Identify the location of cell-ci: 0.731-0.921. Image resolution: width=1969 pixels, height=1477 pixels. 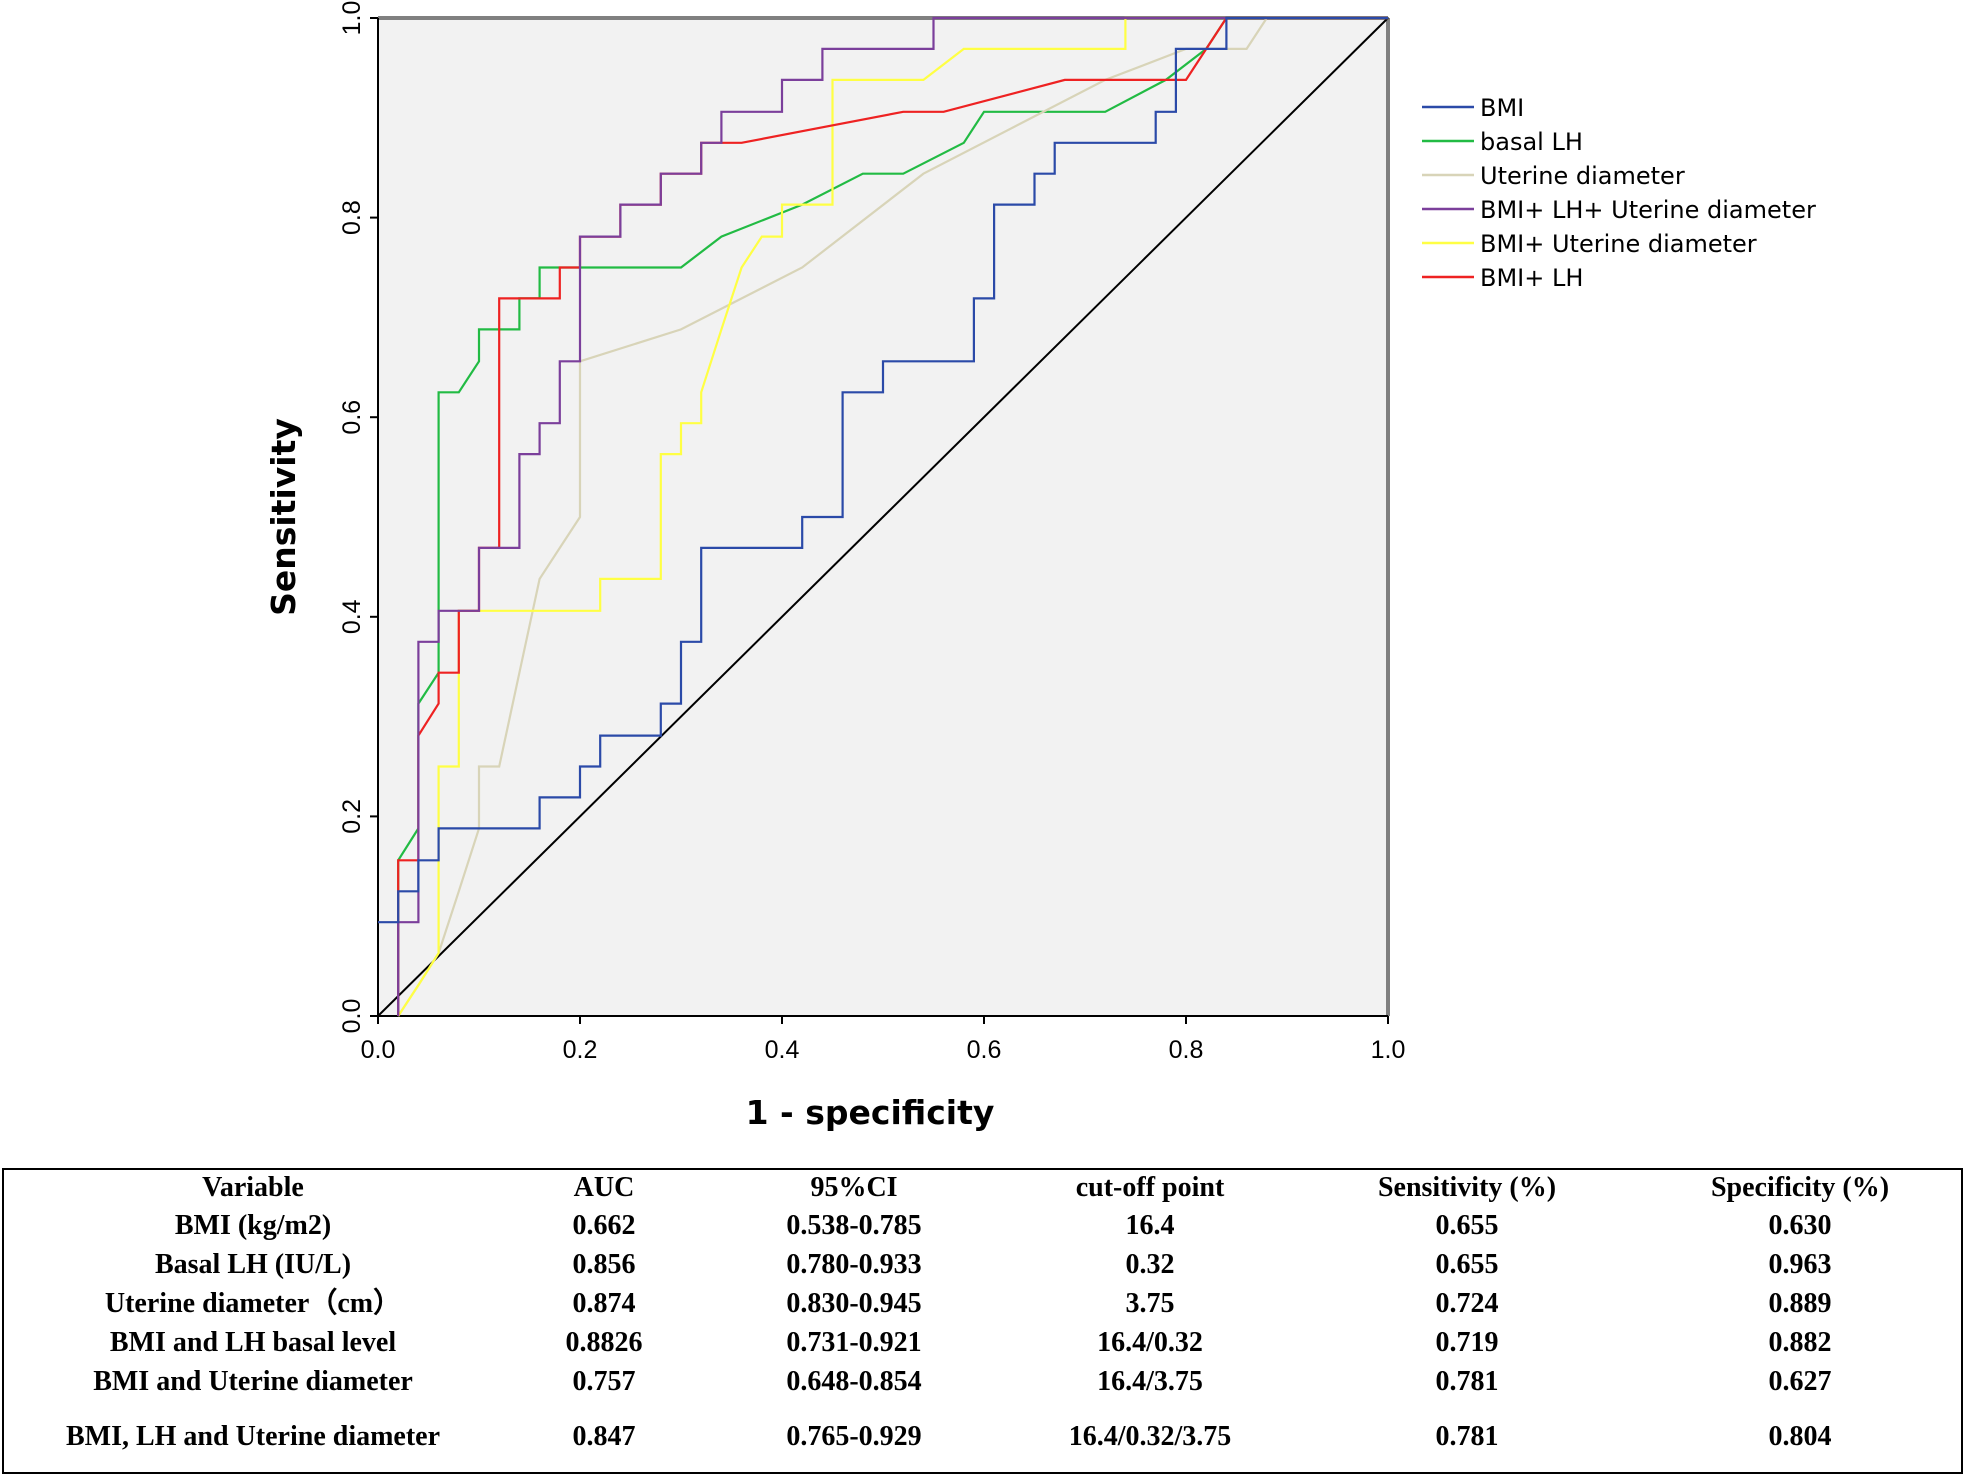
(854, 1342).